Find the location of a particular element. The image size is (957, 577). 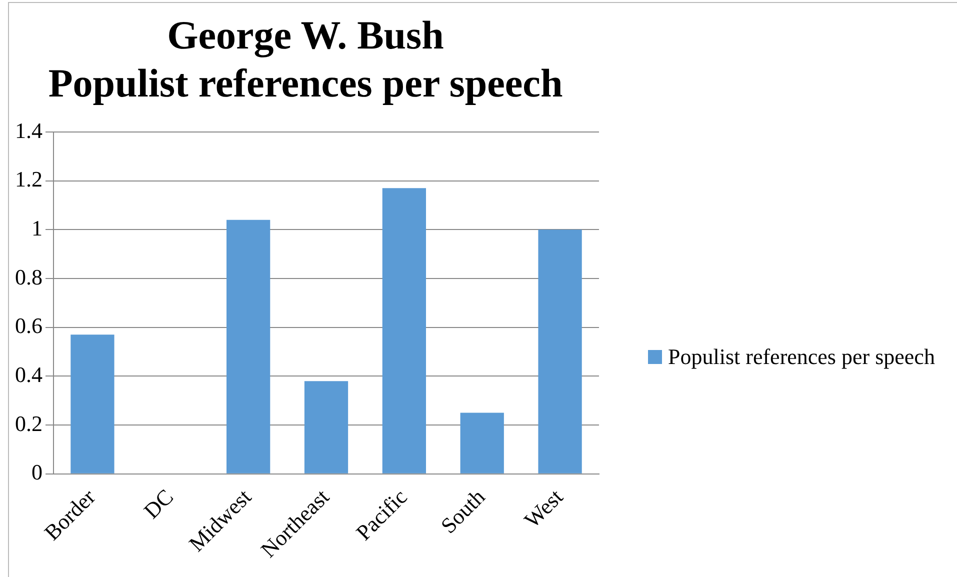

x-tick-label: West is located at coordinates (543, 508).